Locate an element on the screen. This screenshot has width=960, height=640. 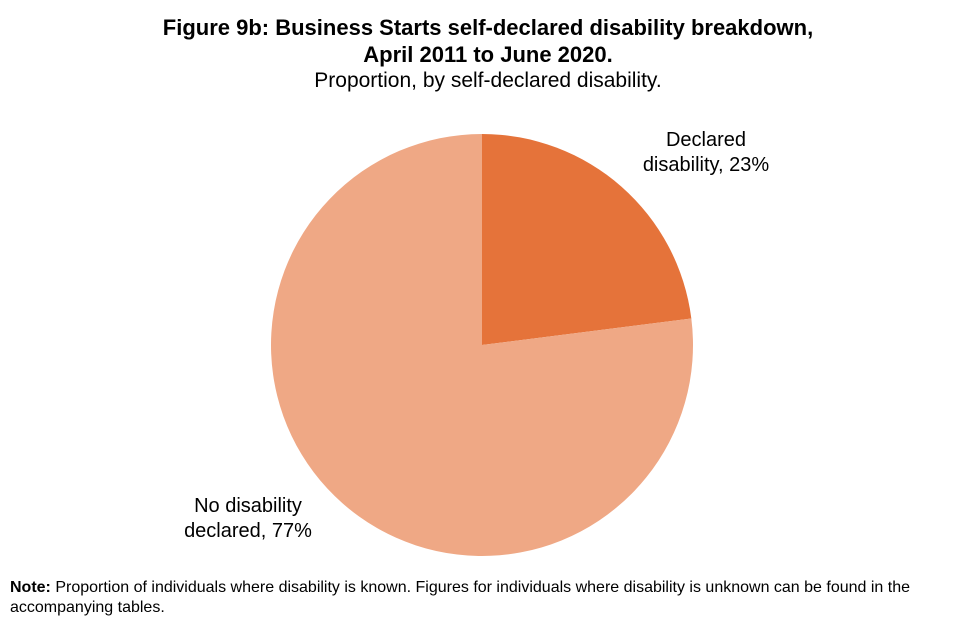
pie-label-line: disability, 23% is located at coordinates (706, 165).